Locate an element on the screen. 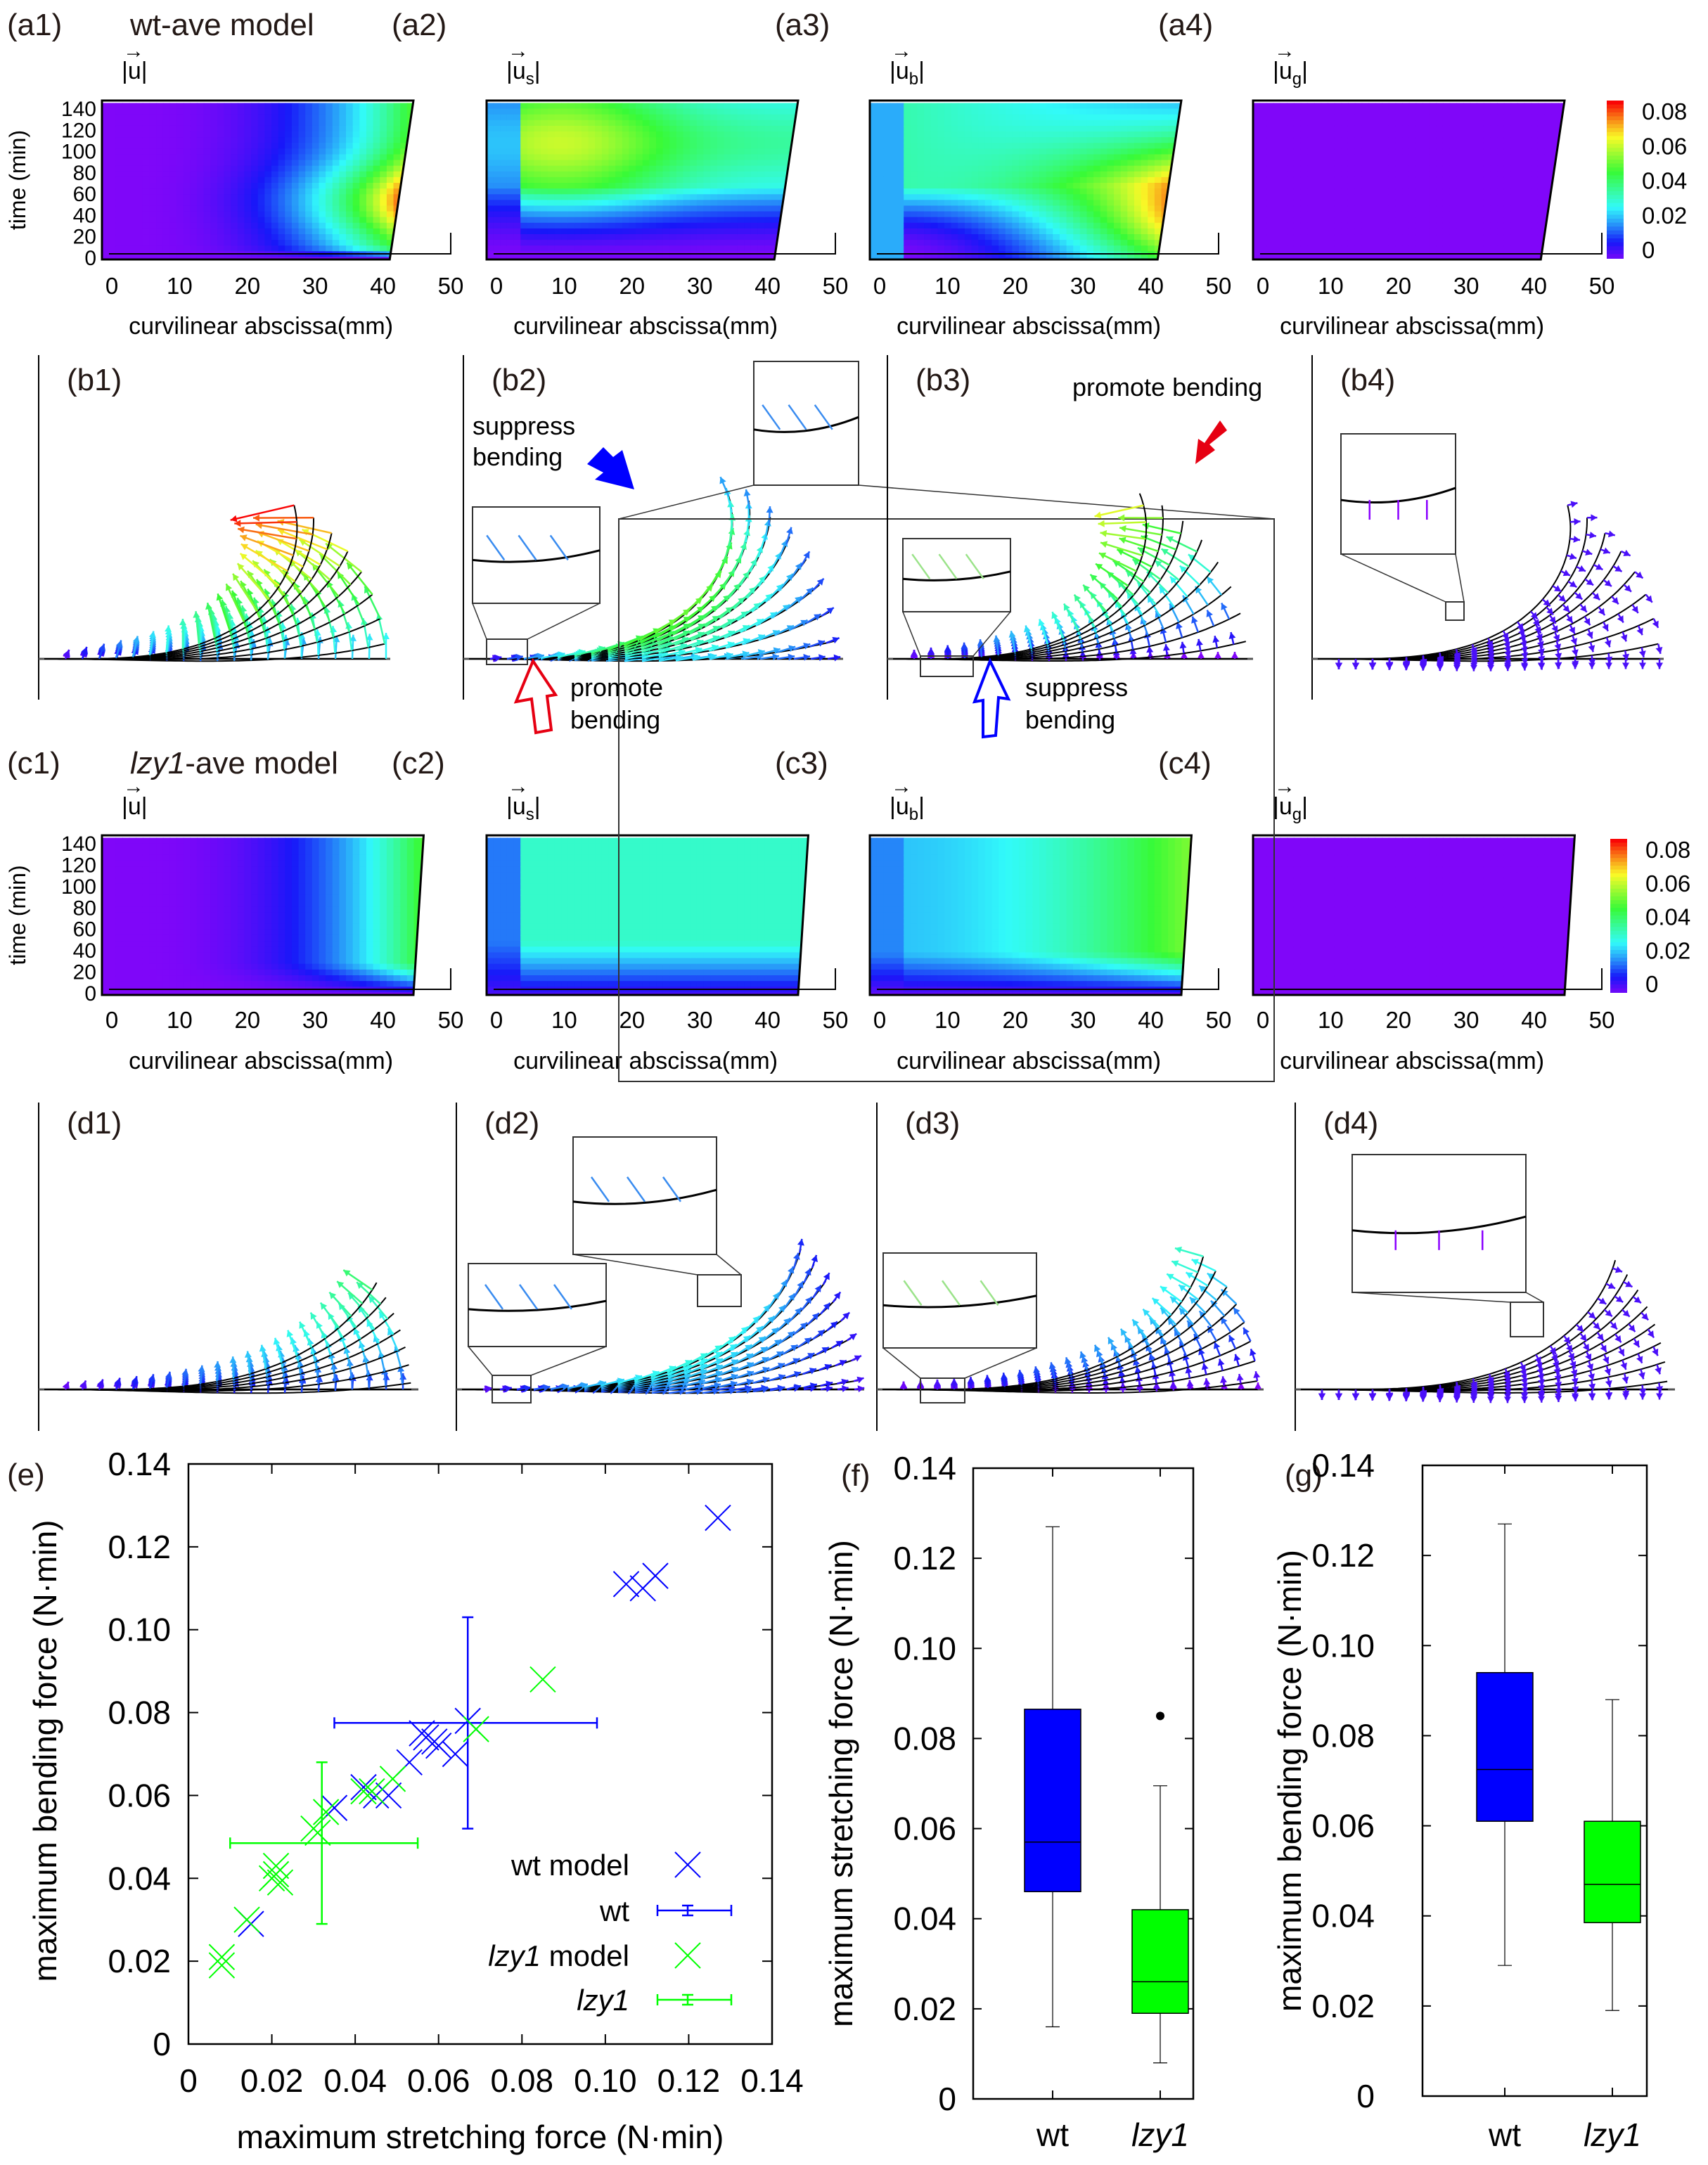  x-axis-label: curvilinear abscissa(mm) is located at coordinates (645, 326).